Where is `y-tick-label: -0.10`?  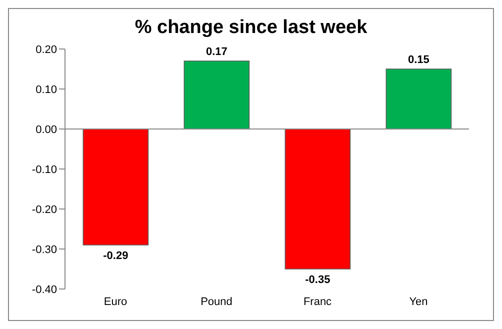
y-tick-label: -0.10 is located at coordinates (44, 170).